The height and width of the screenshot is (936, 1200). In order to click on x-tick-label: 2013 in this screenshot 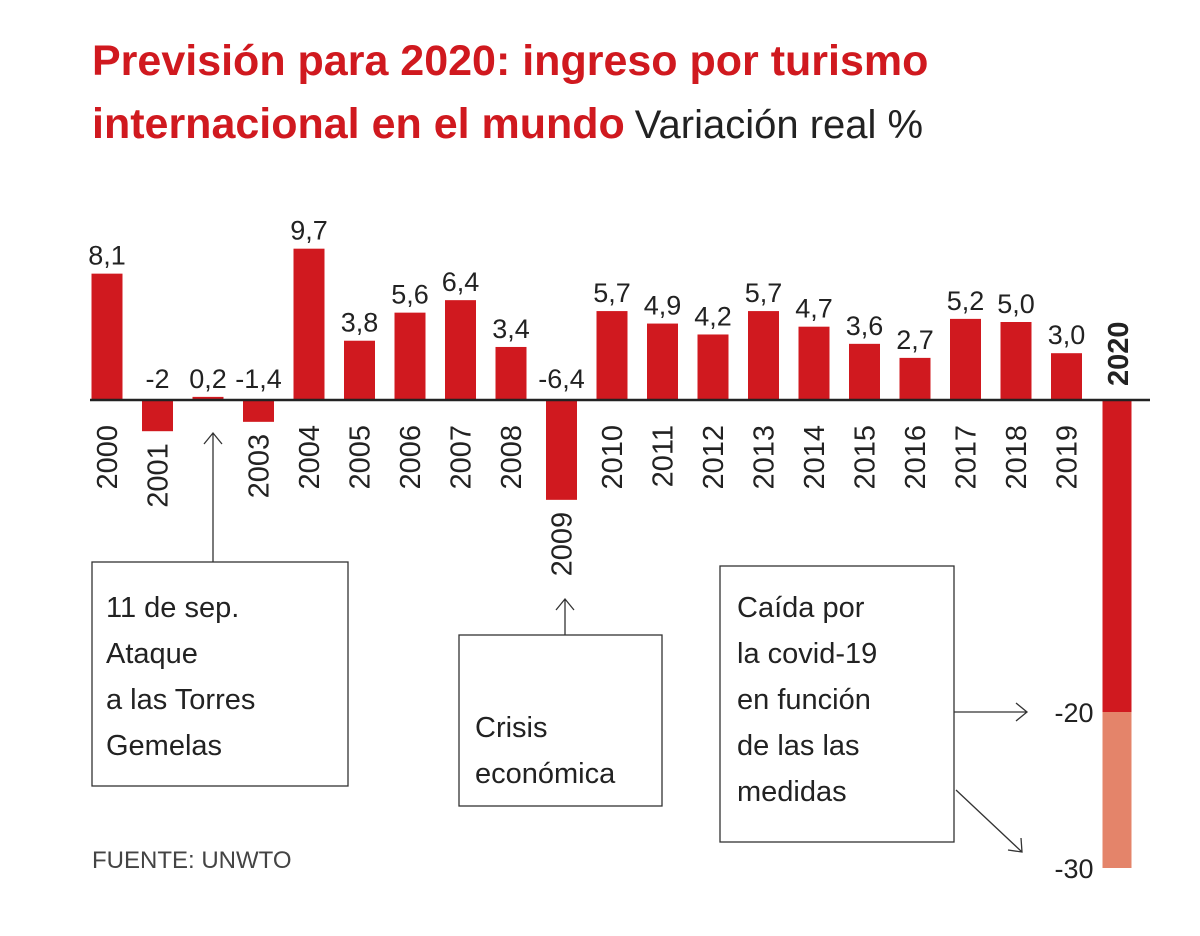, I will do `click(765, 457)`.